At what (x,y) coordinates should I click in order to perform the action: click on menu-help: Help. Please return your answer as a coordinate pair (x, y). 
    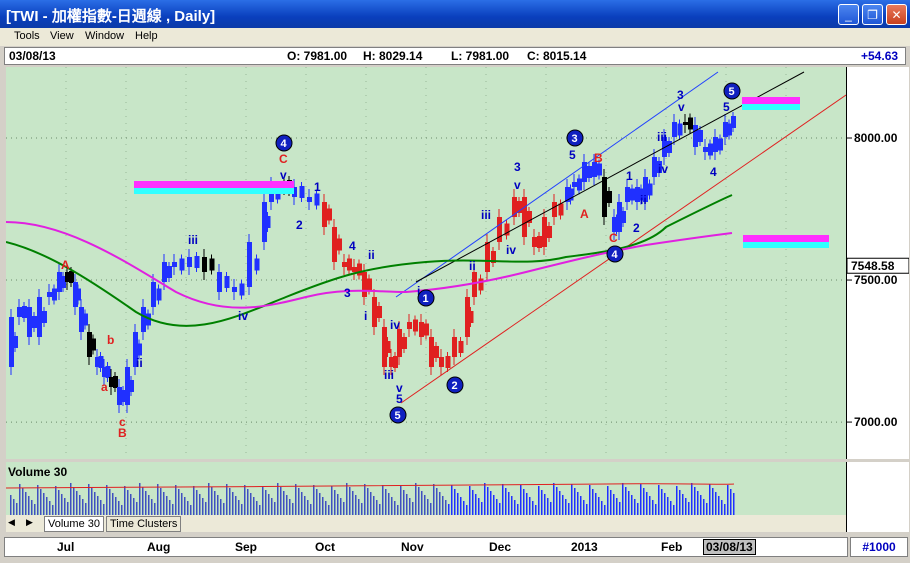
    Looking at the image, I should click on (146, 36).